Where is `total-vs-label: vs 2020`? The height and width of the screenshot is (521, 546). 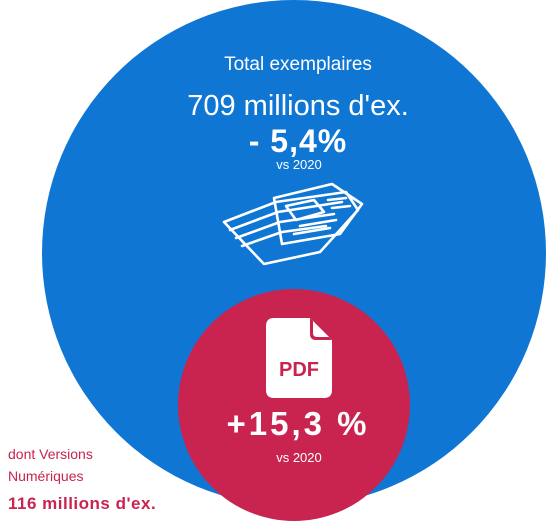 total-vs-label: vs 2020 is located at coordinates (299, 164).